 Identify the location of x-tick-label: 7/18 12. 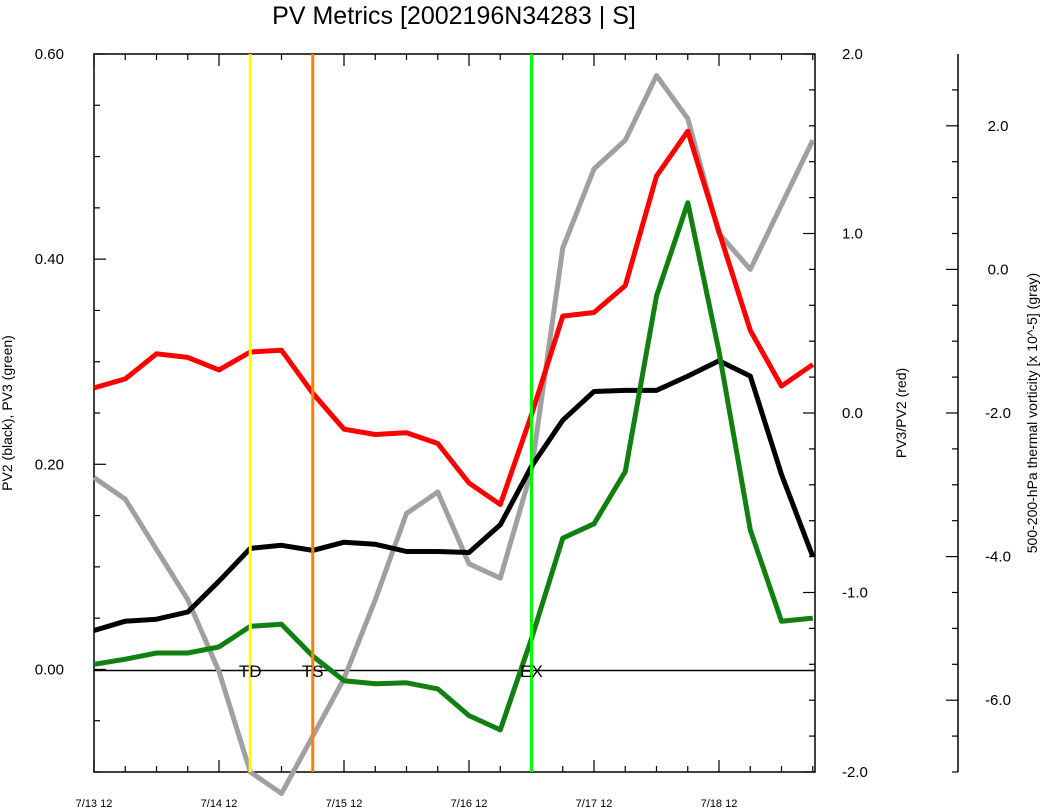
(719, 804).